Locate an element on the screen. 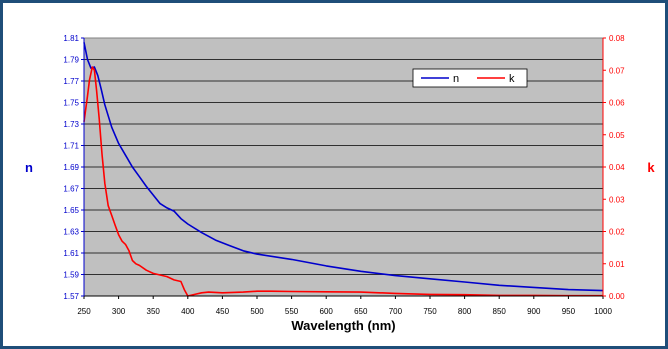 This screenshot has width=668, height=349. x-axis-title: Wavelength (nm) is located at coordinates (343, 325).